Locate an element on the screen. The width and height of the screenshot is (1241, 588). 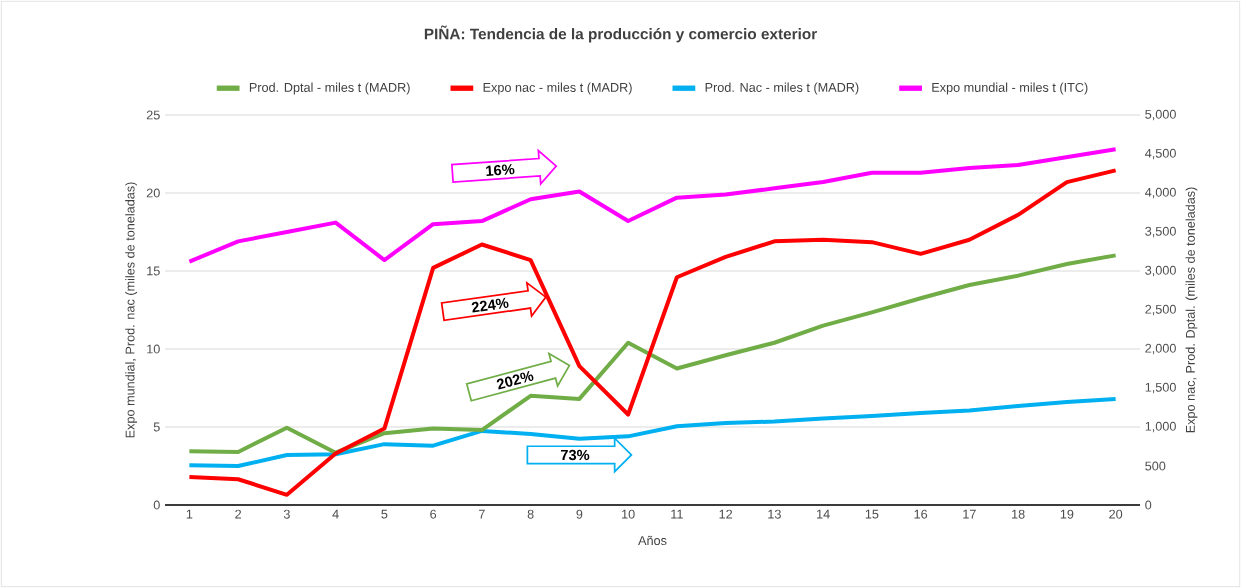
x-tick-label: 9 is located at coordinates (579, 514).